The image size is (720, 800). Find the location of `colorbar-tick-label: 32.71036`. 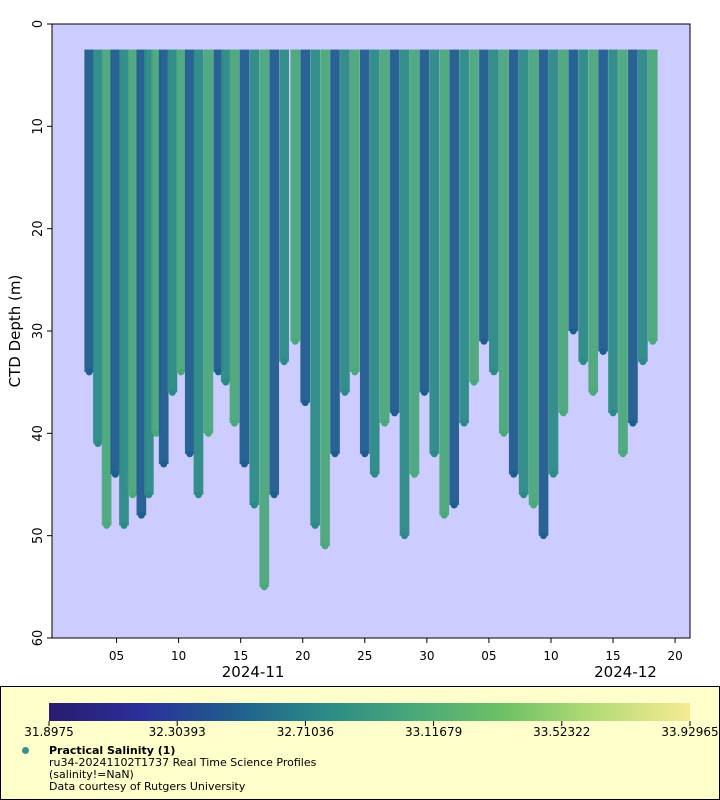

colorbar-tick-label: 32.71036 is located at coordinates (305, 731).